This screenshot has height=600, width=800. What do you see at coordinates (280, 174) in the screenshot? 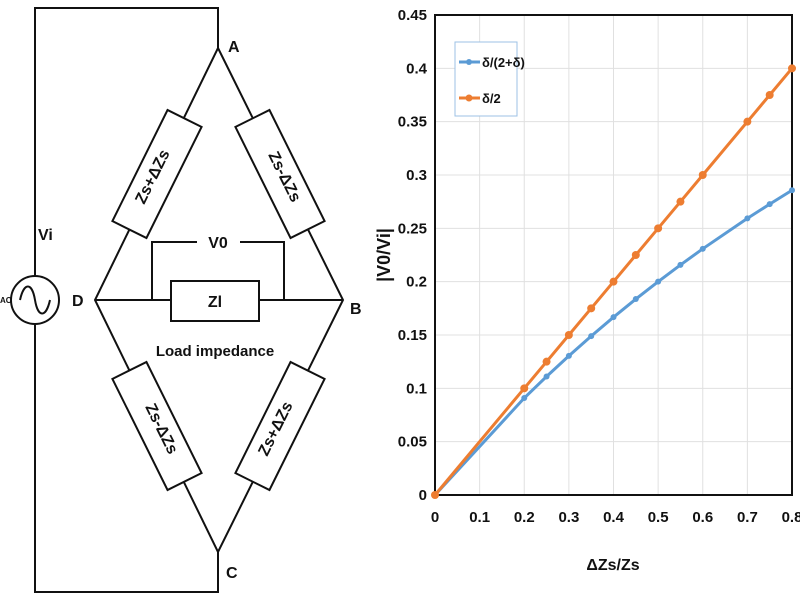
I see `arm-ab-impedance` at bounding box center [280, 174].